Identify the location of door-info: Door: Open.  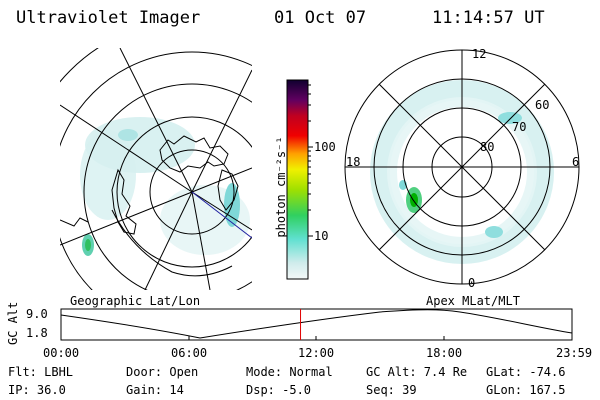
(162, 372).